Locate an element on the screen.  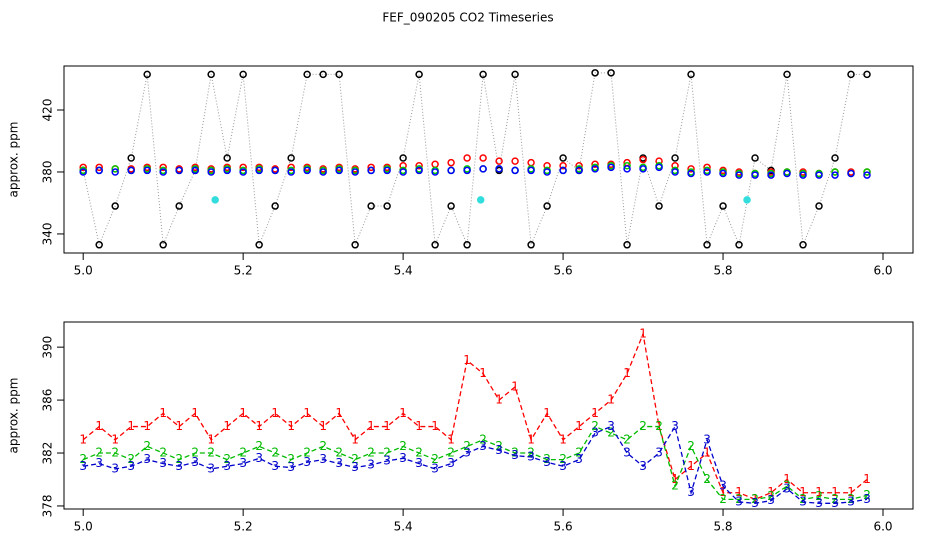
series-line is located at coordinates (475, 463).